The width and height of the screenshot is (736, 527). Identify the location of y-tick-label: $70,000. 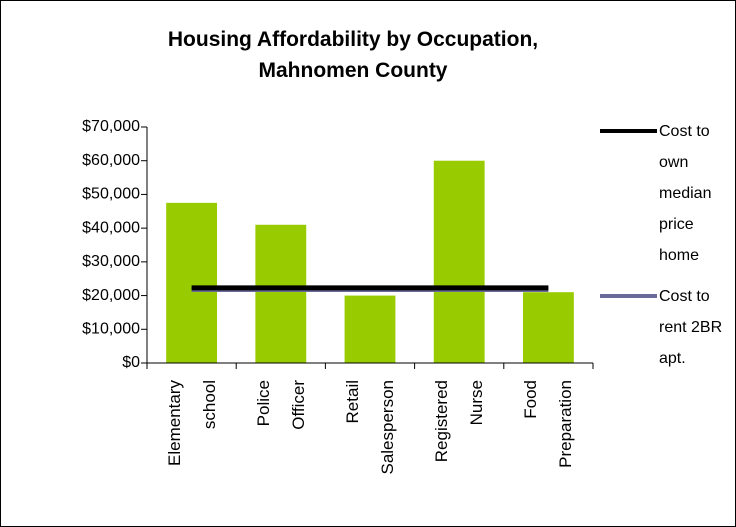
(111, 126).